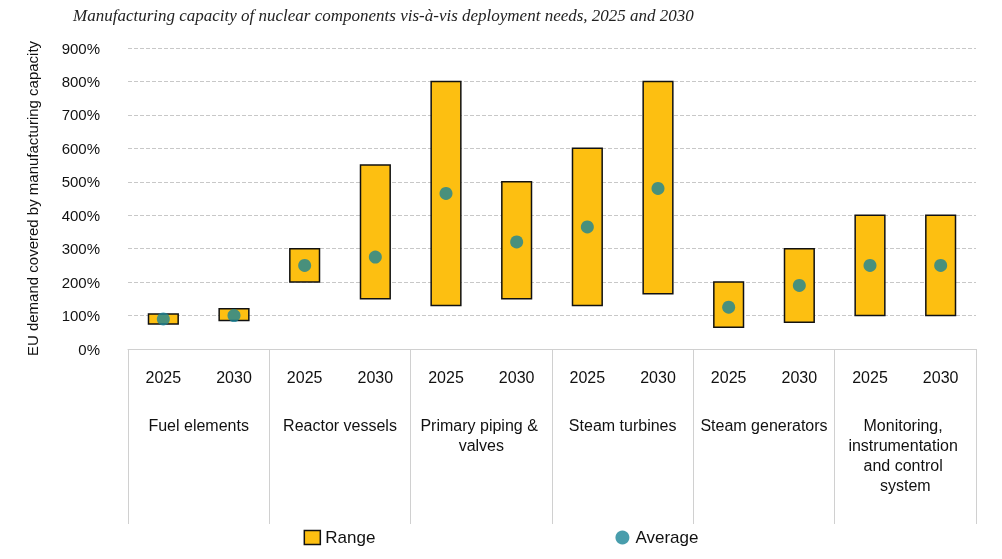 The height and width of the screenshot is (559, 1002). Describe the element at coordinates (80, 115) in the screenshot. I see `y-tick-label: 700%` at that location.